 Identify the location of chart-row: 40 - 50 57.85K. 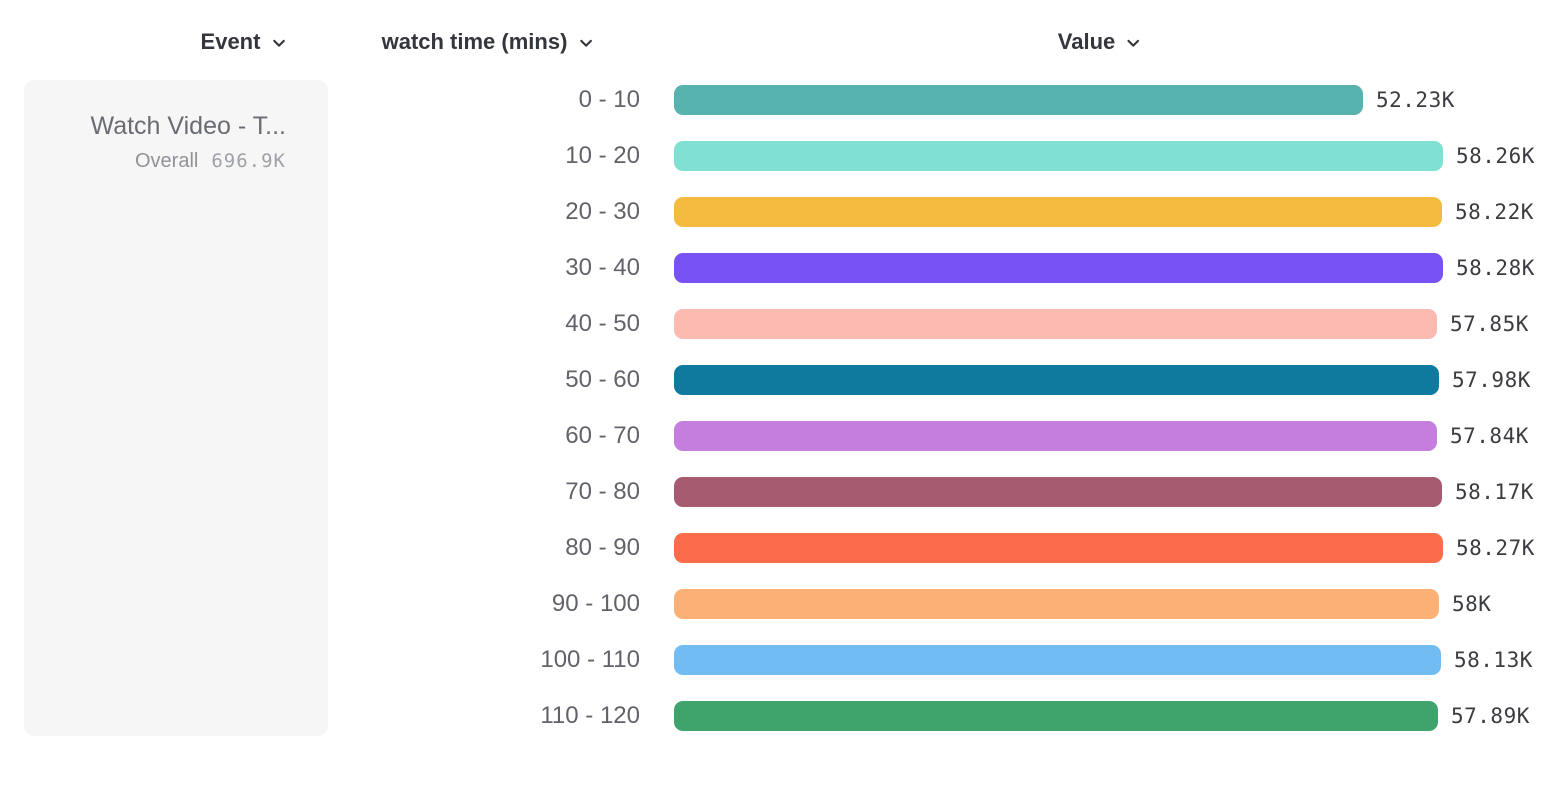
(784, 324).